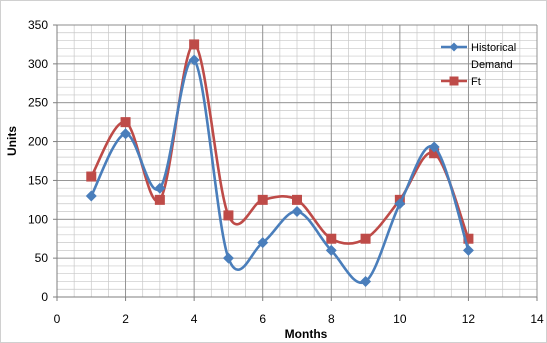 The image size is (547, 343). I want to click on y-tick-label: 150, so click(38, 180).